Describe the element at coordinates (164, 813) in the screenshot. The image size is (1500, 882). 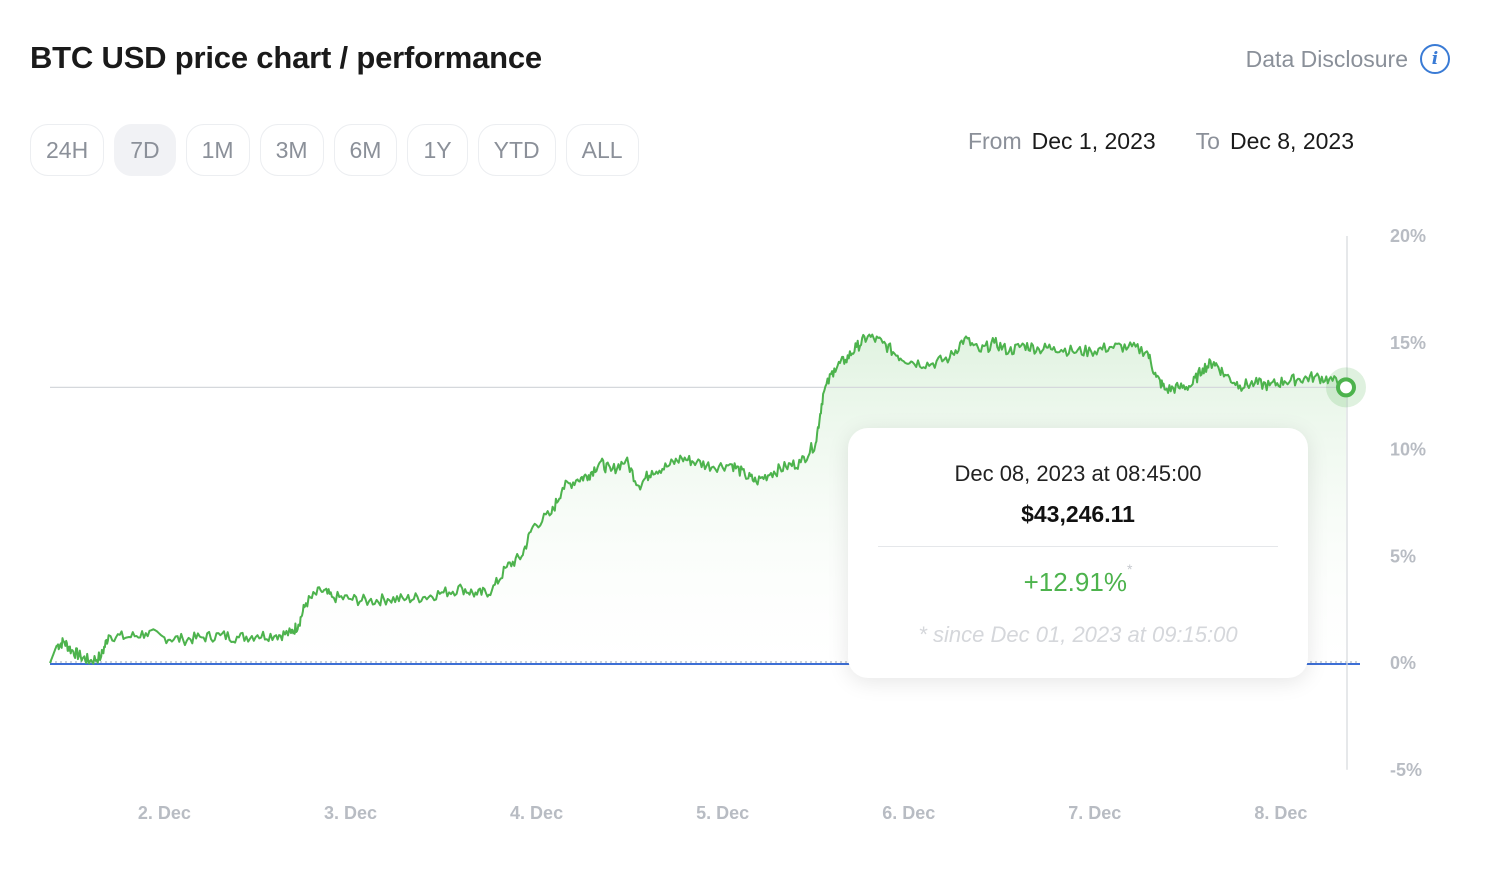
I see `x-tick-label: 2. Dec` at that location.